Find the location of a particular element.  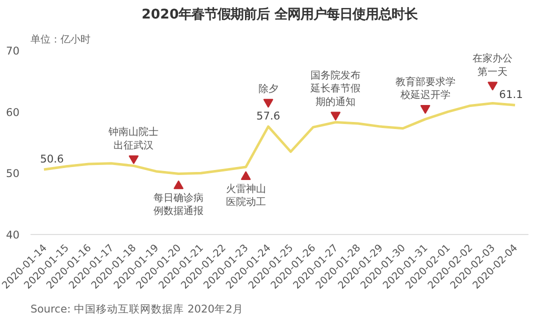

annotation: 在家办公第一天 is located at coordinates (492, 65).